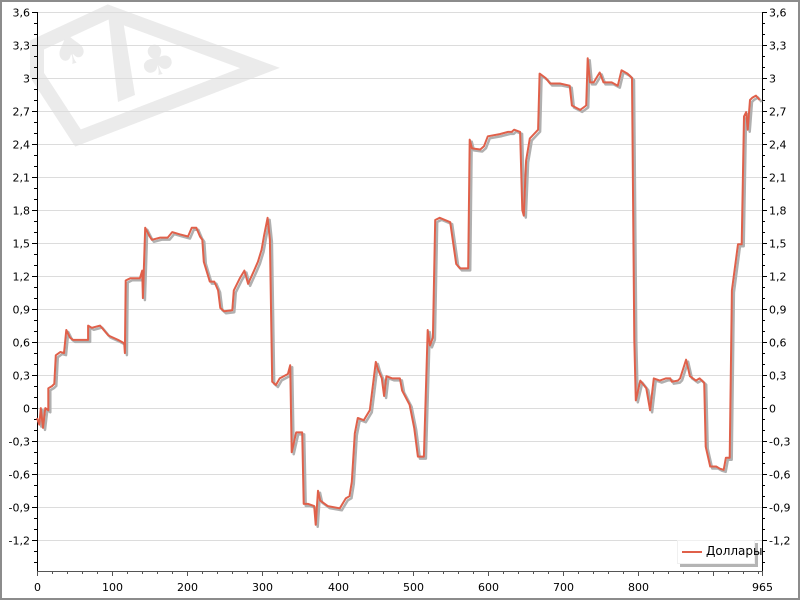 This screenshot has width=800, height=600. Describe the element at coordinates (779, 508) in the screenshot. I see `y-tick-label-right: -0,9` at that location.